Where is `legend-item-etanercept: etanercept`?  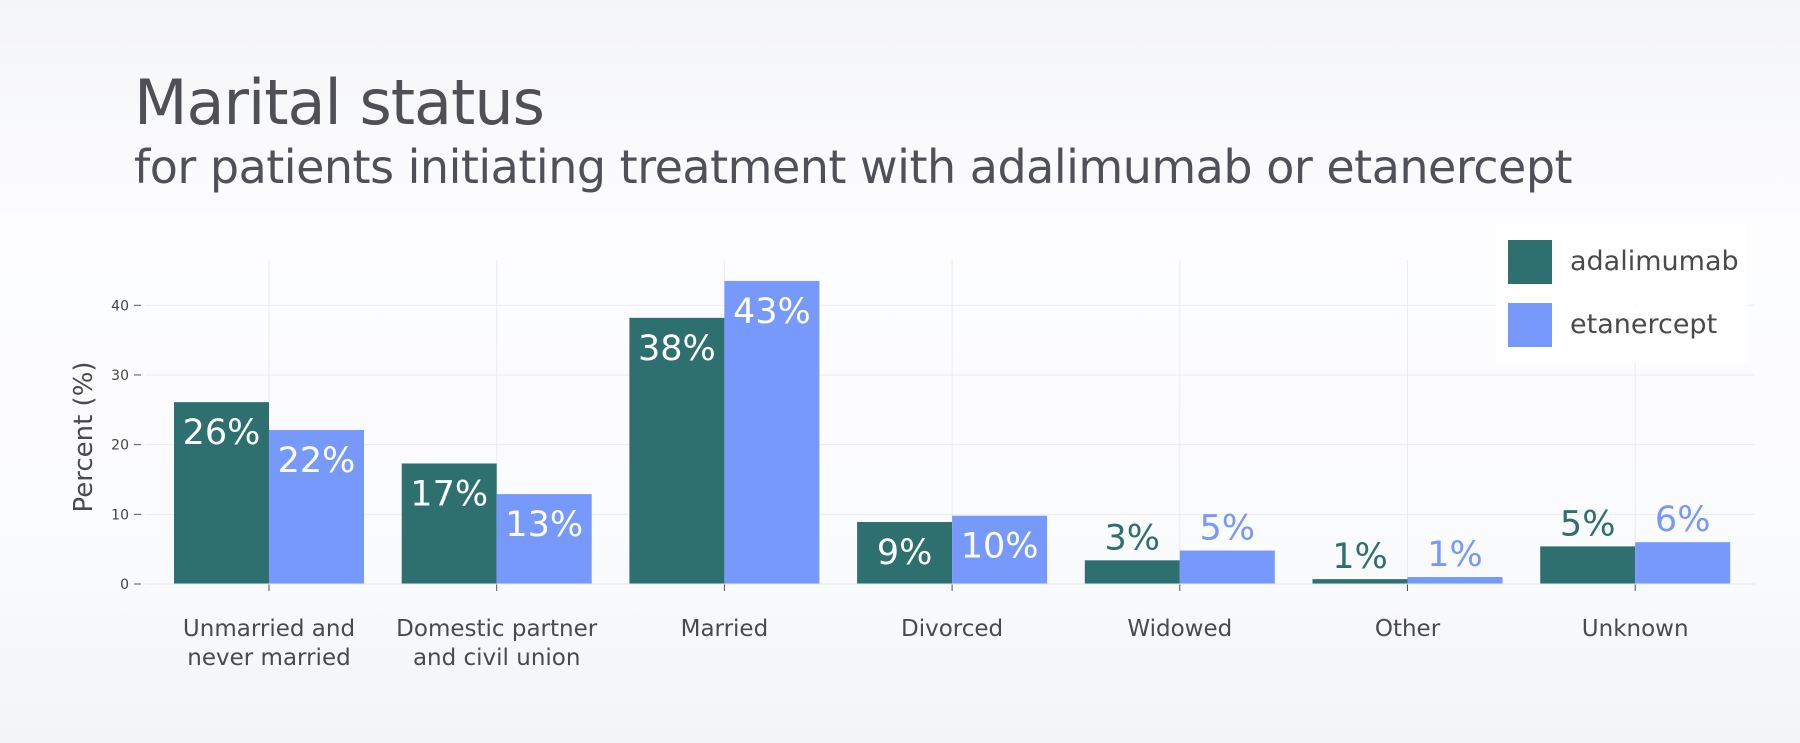 legend-item-etanercept: etanercept is located at coordinates (1623, 324).